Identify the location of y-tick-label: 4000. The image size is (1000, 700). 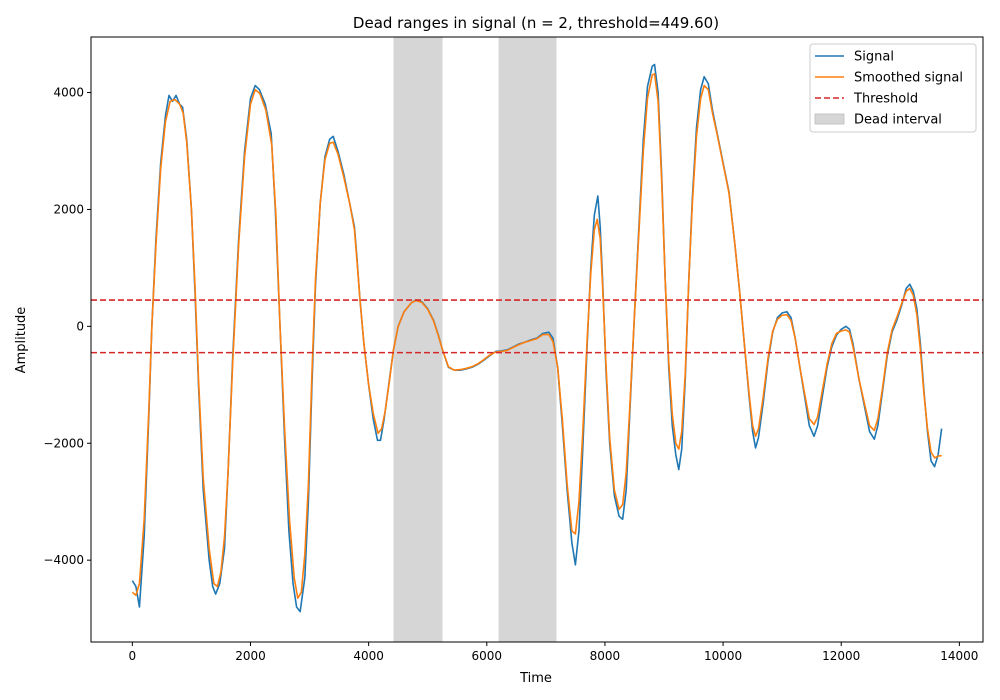
(68, 93).